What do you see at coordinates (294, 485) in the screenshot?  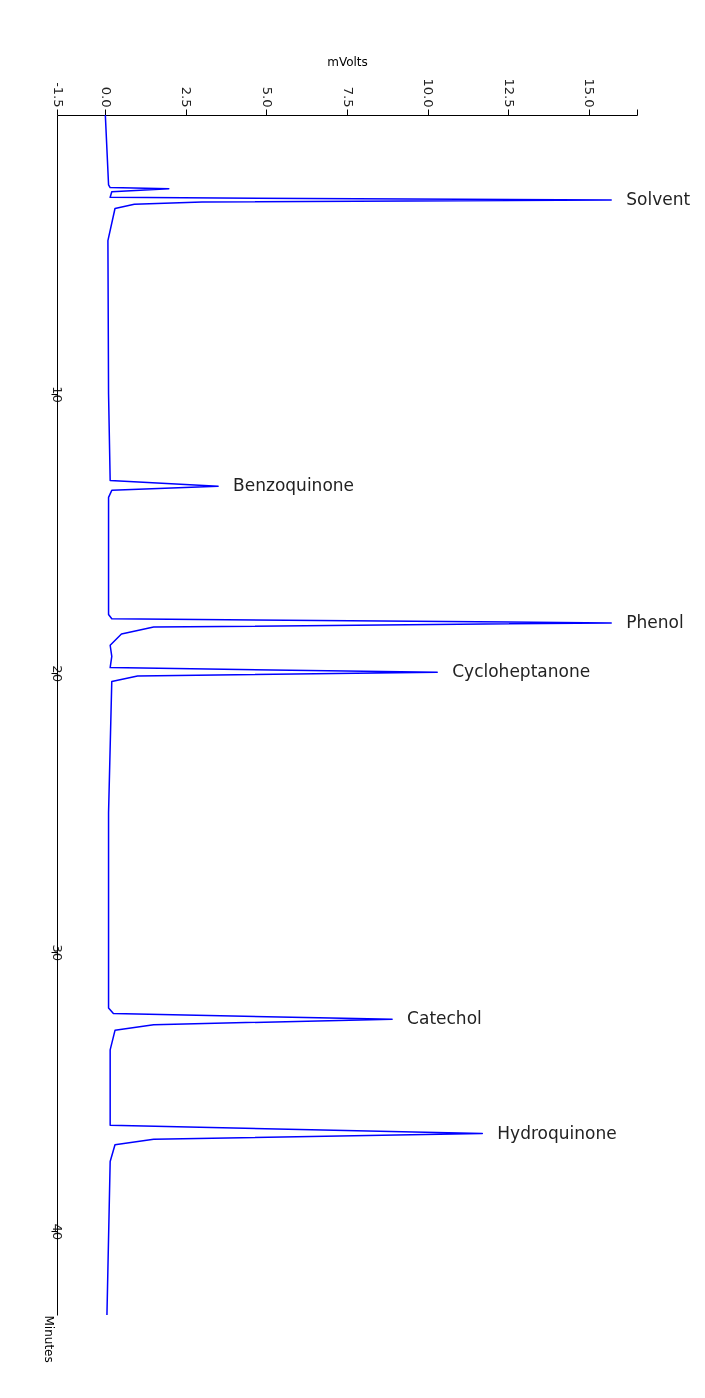 I see `annotation: Benzoquinone` at bounding box center [294, 485].